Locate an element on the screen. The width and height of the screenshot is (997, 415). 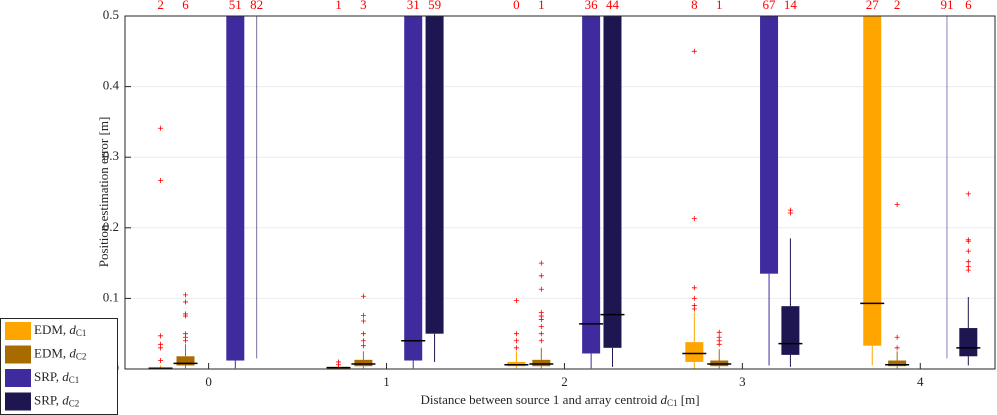
x-axis-label-unit: [m] is located at coordinates (689, 399).